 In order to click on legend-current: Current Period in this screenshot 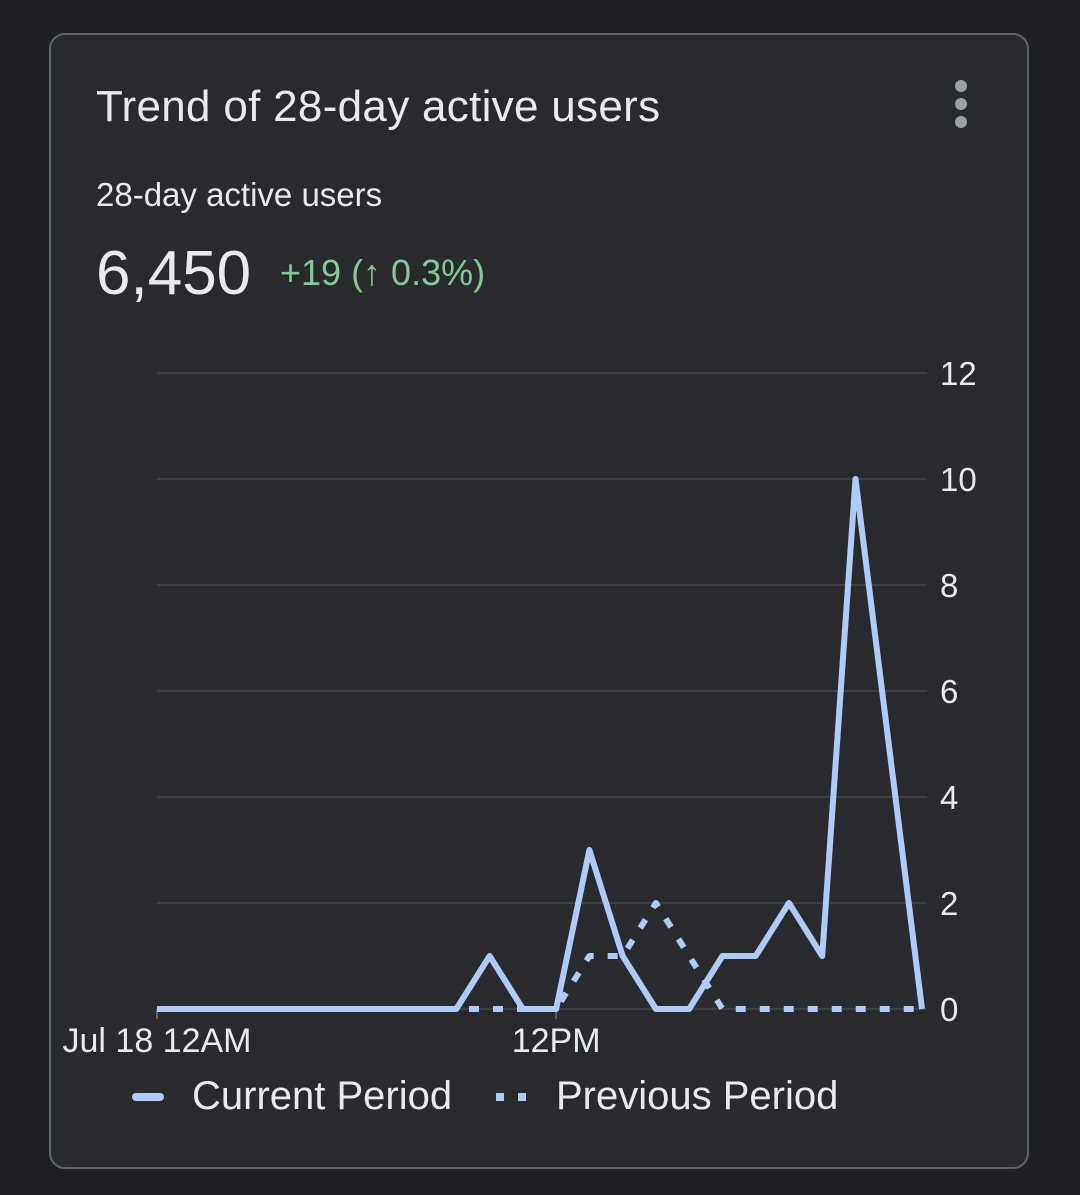, I will do `click(292, 1096)`.